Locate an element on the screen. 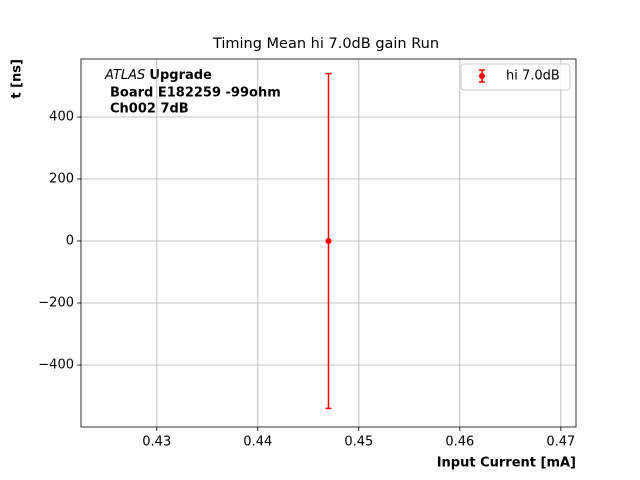 The width and height of the screenshot is (640, 480). legend-marker is located at coordinates (482, 76).